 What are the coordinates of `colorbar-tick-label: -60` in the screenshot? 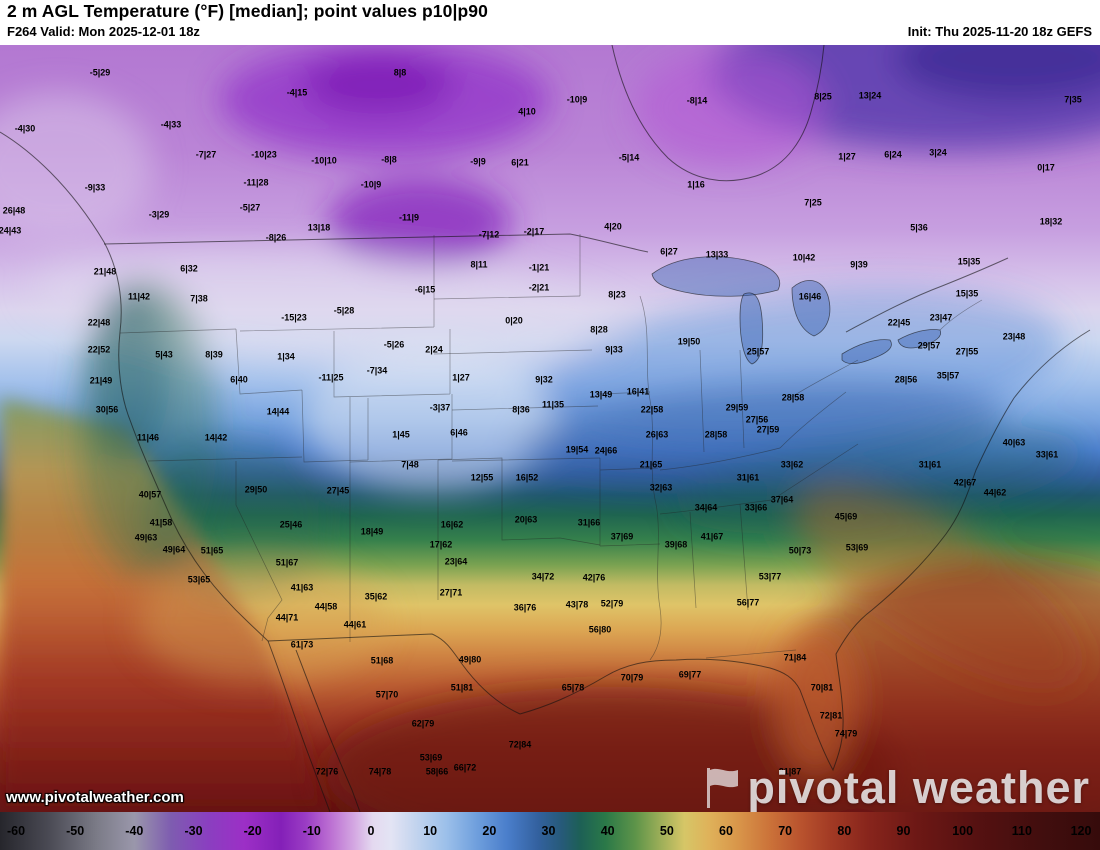 It's located at (16, 831).